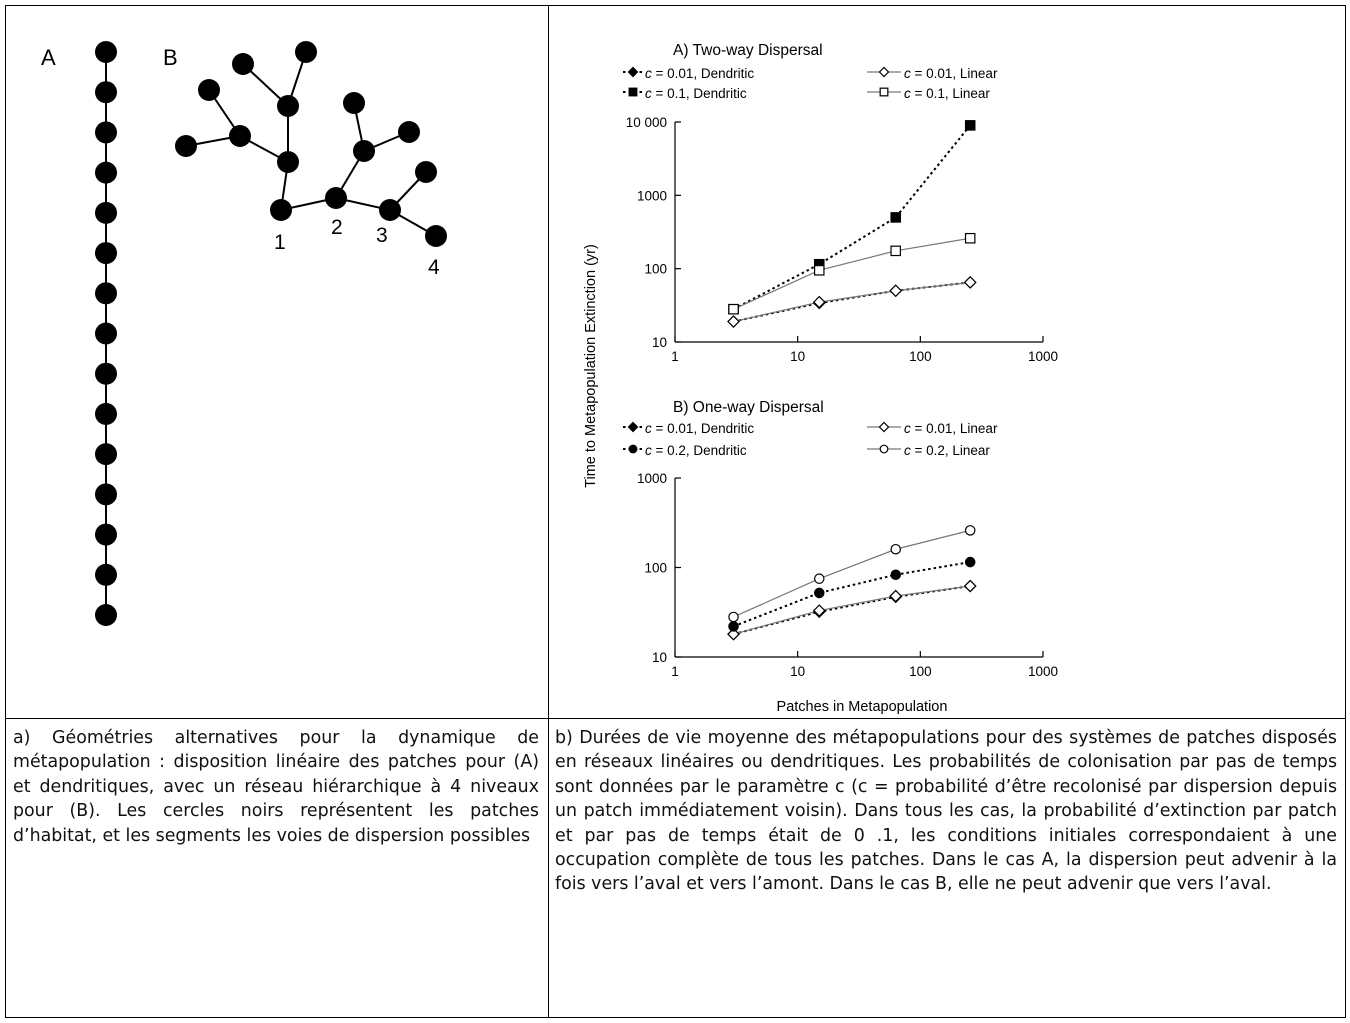  What do you see at coordinates (947, 450) in the screenshot?
I see `legend-b-3: c = 0.2, Linear` at bounding box center [947, 450].